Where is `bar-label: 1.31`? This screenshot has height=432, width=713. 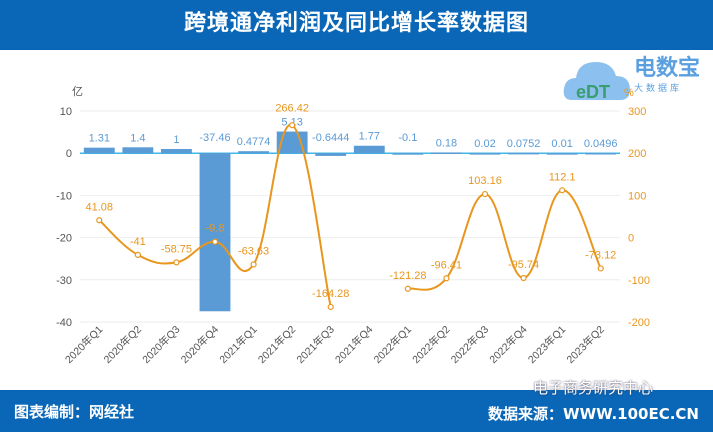
bar-label: 1.31 is located at coordinates (99, 139).